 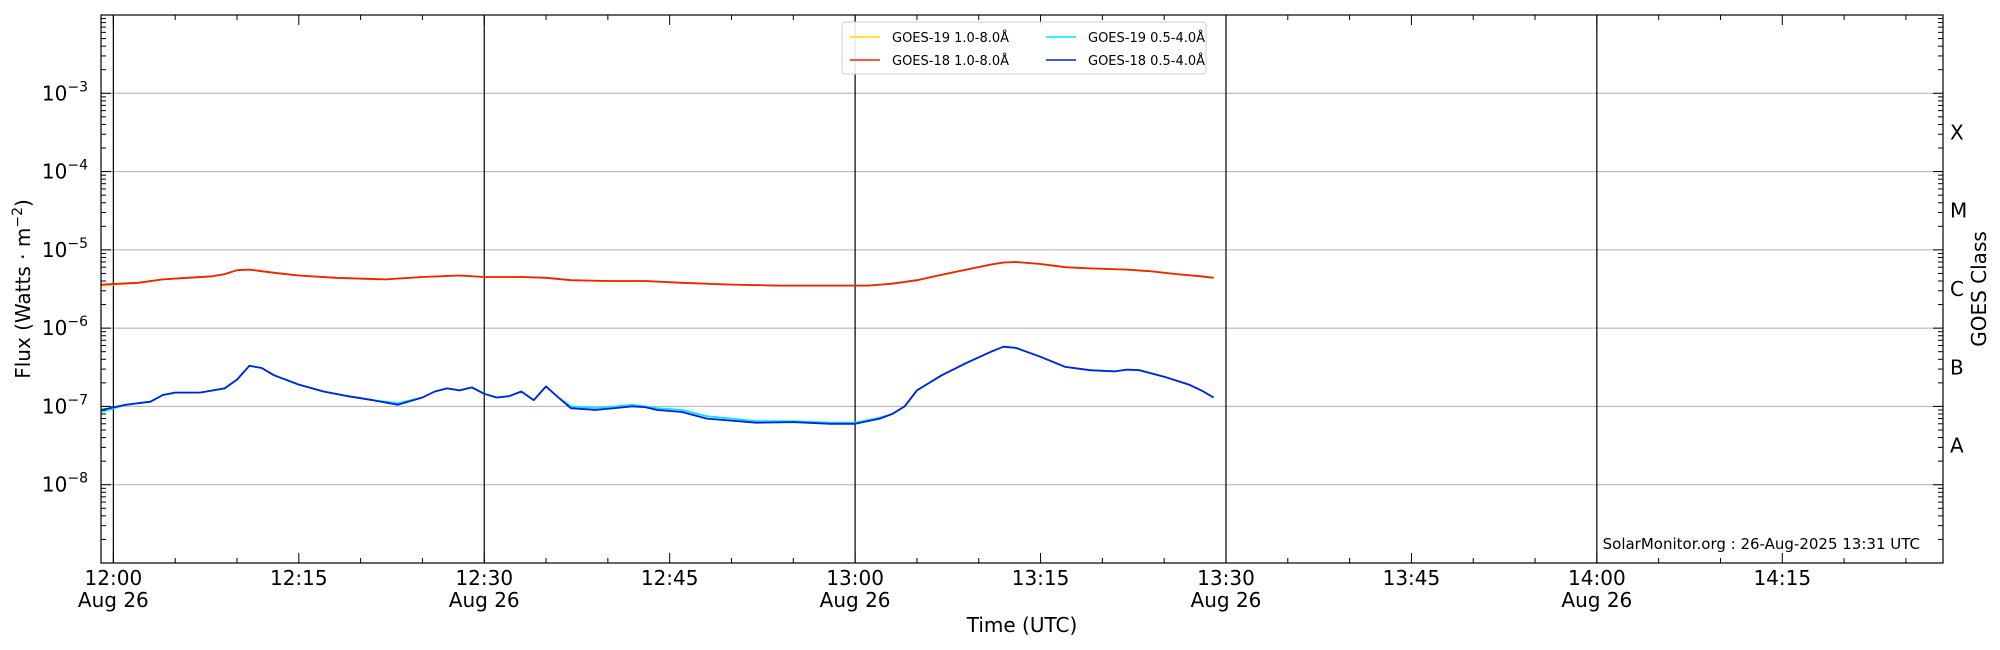 I want to click on goes-class-label: M, so click(x=1958, y=211).